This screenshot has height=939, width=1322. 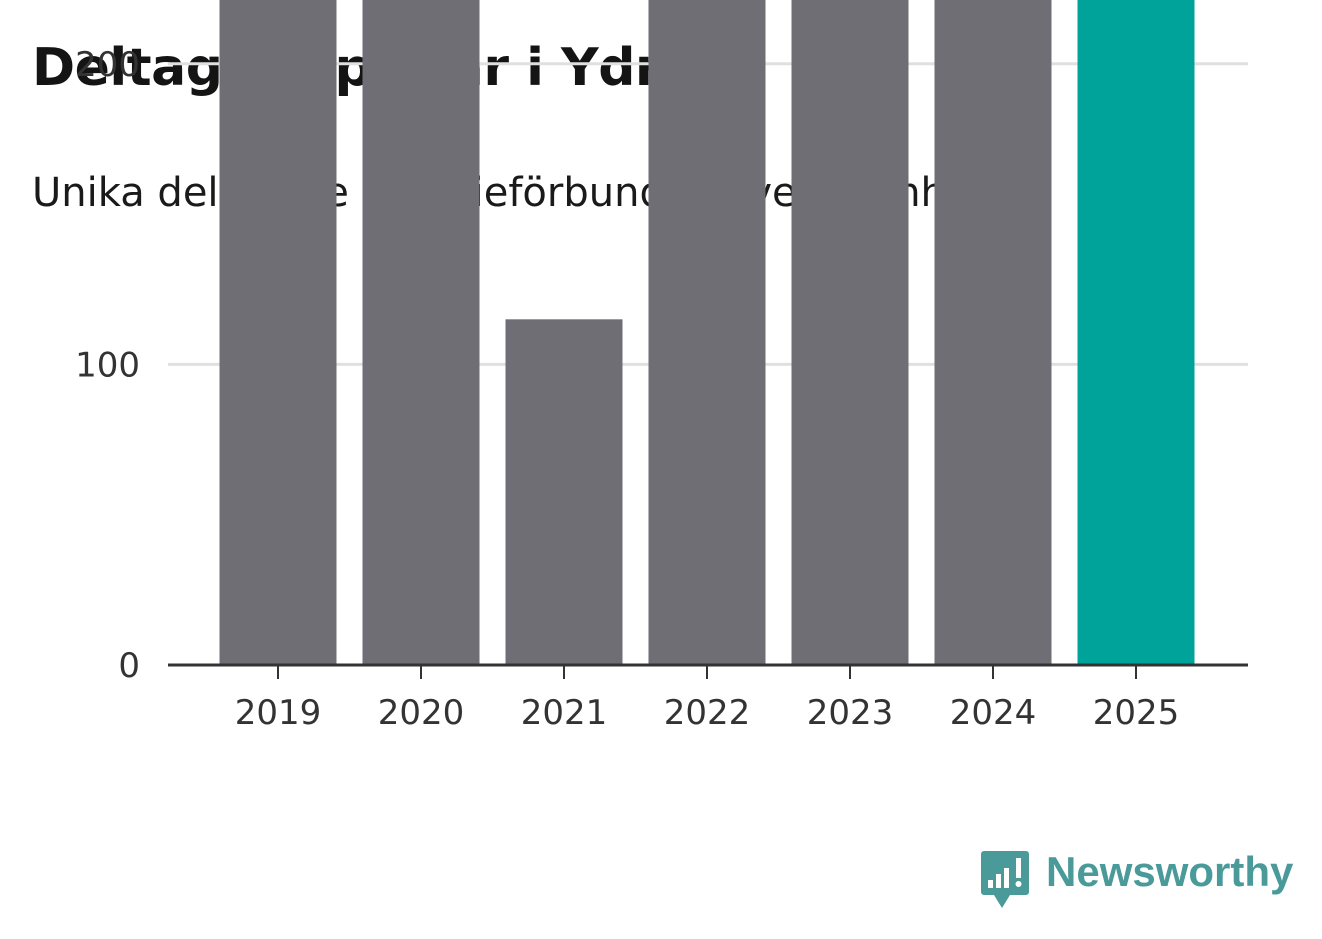 I want to click on y-tick-label-100: 100, so click(x=107, y=365).